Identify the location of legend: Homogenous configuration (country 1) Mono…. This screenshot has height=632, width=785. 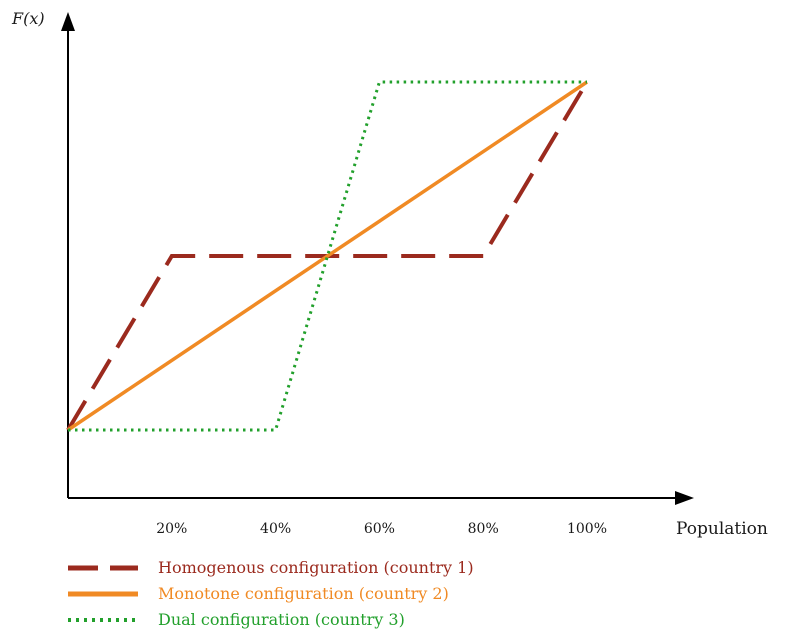
(271, 593).